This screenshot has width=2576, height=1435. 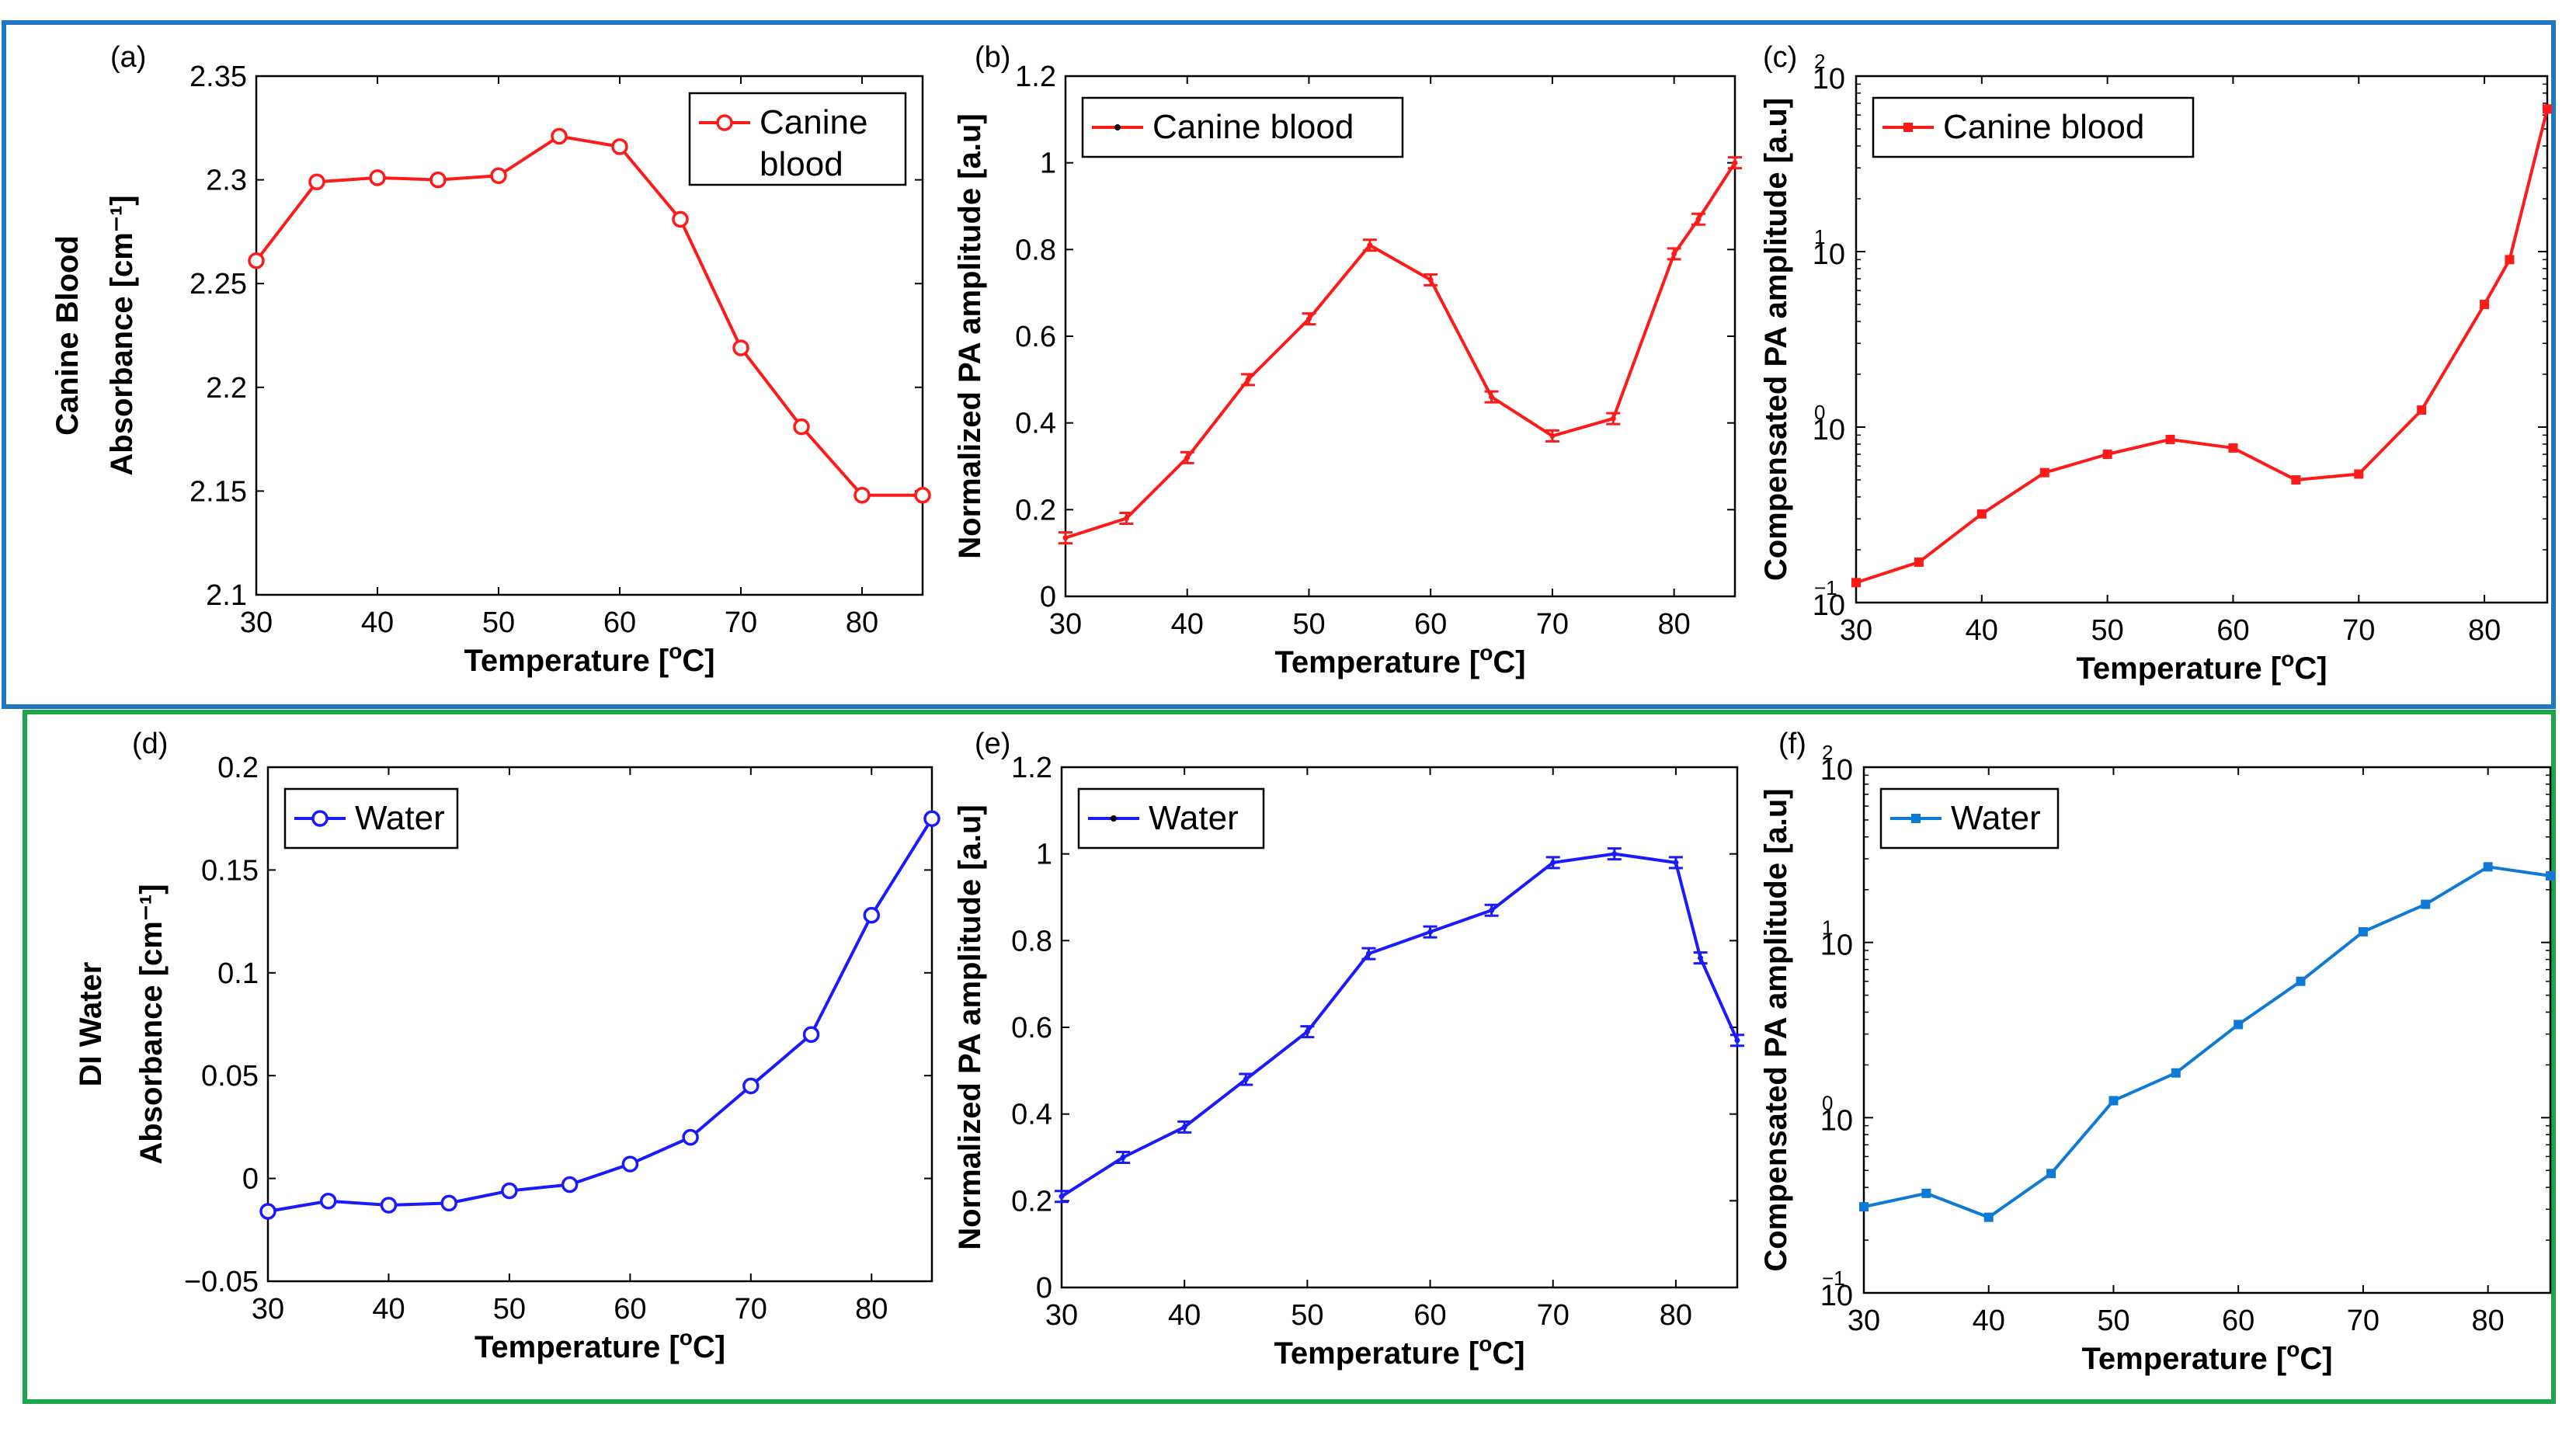 What do you see at coordinates (226, 595) in the screenshot?
I see `y-tick-label: 2.1` at bounding box center [226, 595].